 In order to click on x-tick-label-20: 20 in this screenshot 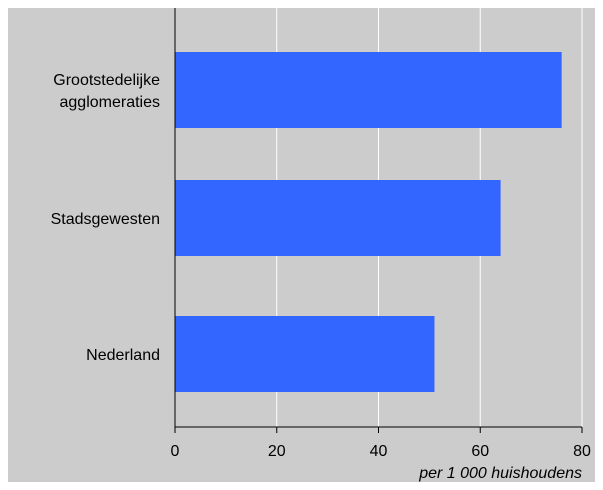, I will do `click(277, 451)`.